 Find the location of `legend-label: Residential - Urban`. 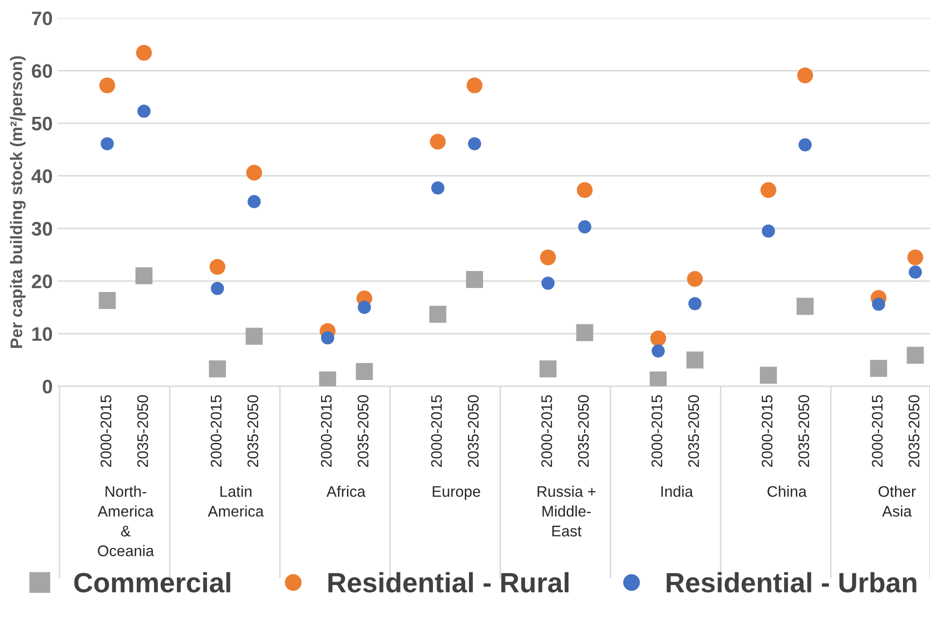

legend-label: Residential - Urban is located at coordinates (791, 582).